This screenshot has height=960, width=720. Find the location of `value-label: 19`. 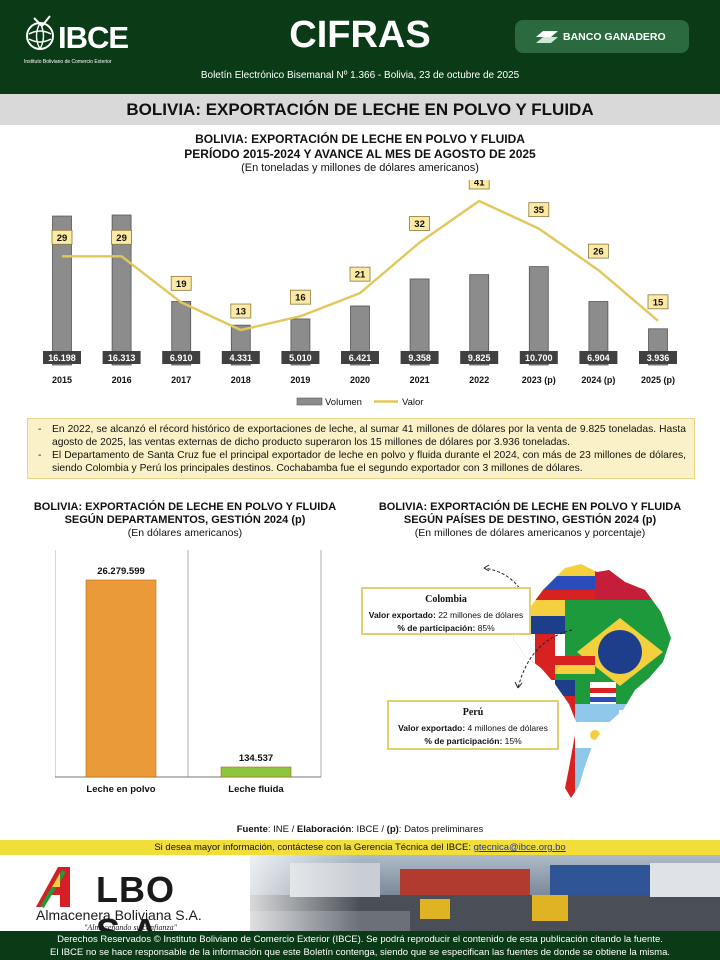

value-label: 19 is located at coordinates (181, 284).